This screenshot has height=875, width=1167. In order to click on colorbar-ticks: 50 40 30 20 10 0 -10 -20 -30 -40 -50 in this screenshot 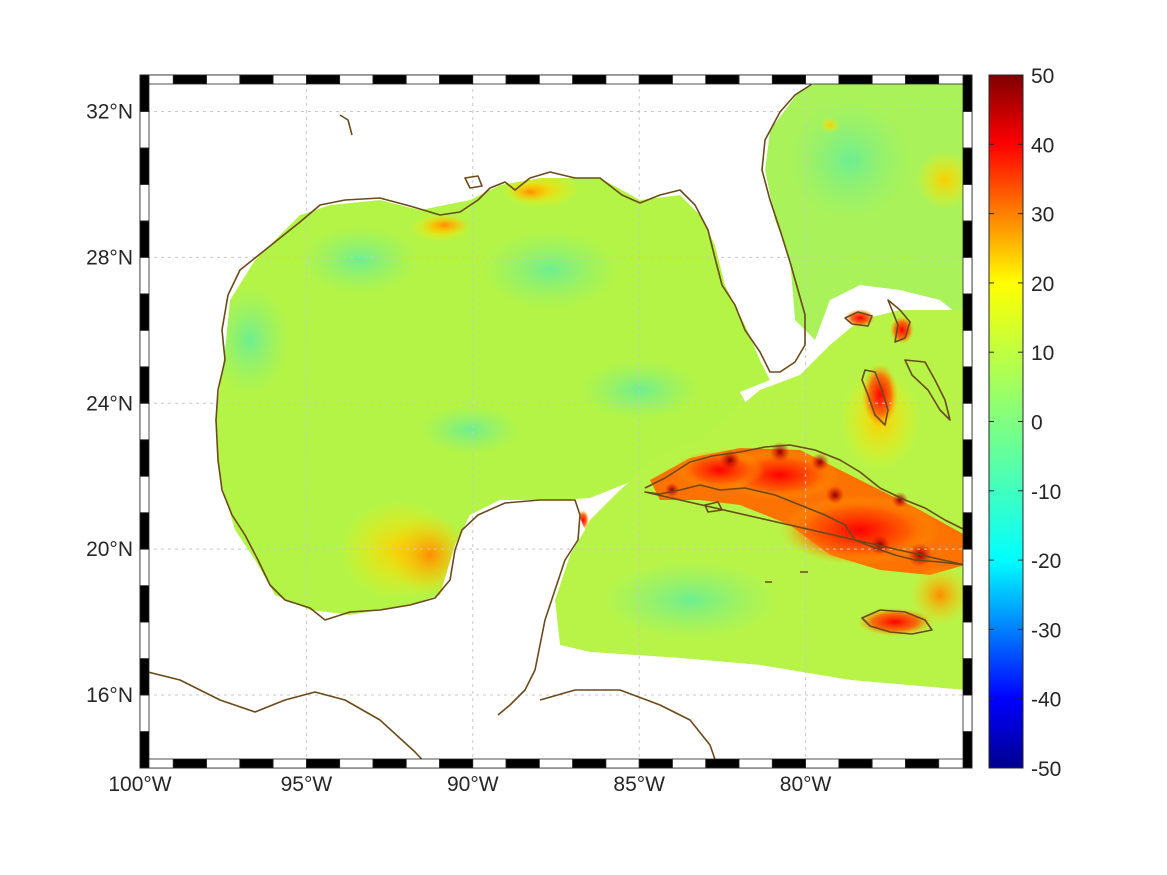, I will do `click(1025, 423)`.